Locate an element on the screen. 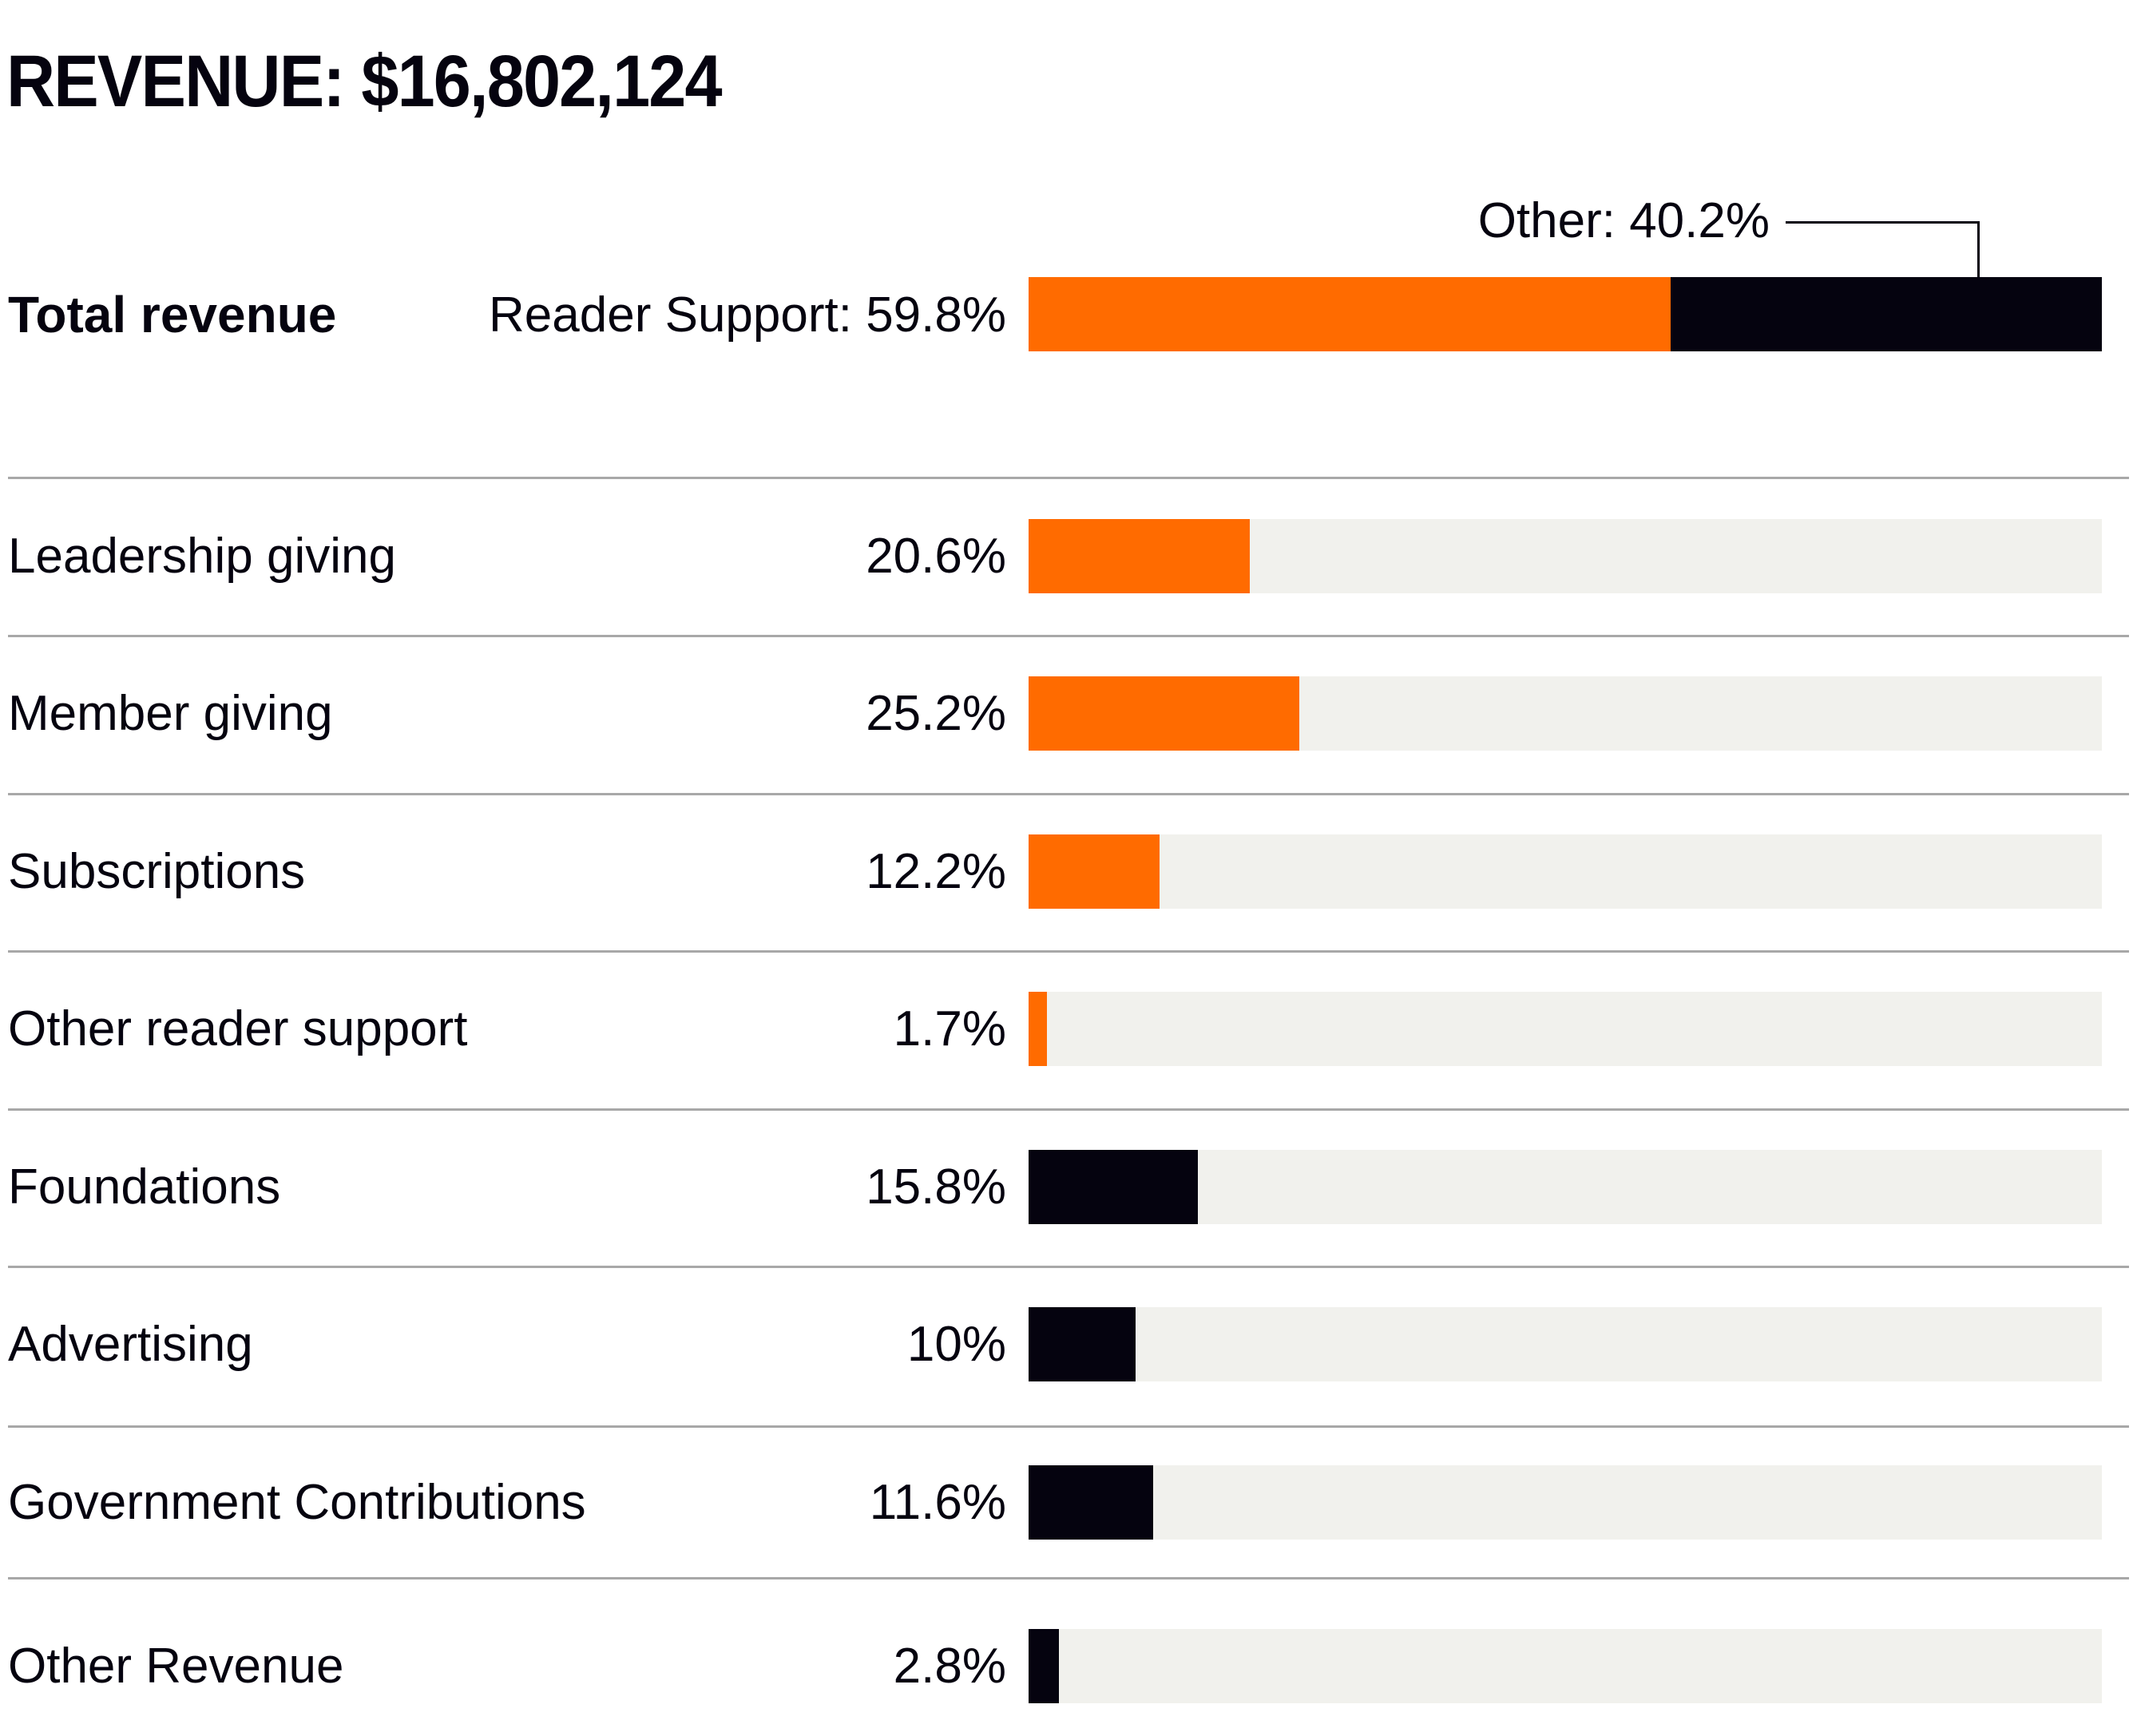  reader-support-label: Reader Support: 59.8% is located at coordinates (747, 315).